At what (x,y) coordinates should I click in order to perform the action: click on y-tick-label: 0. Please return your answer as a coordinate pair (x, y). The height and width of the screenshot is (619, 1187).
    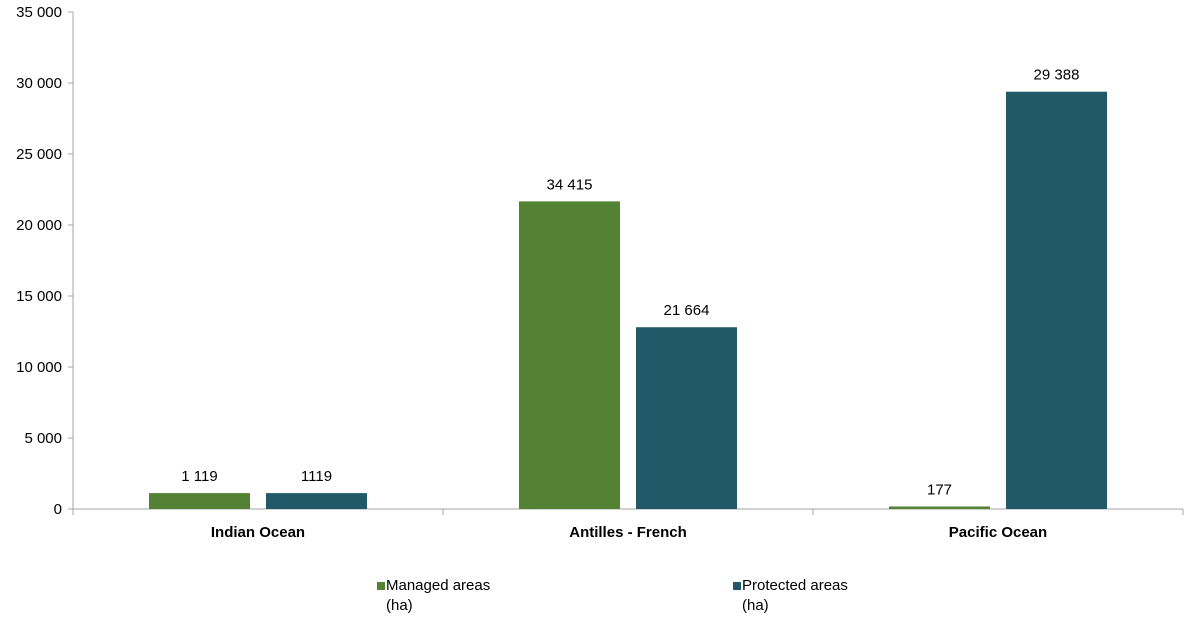
    Looking at the image, I should click on (58, 509).